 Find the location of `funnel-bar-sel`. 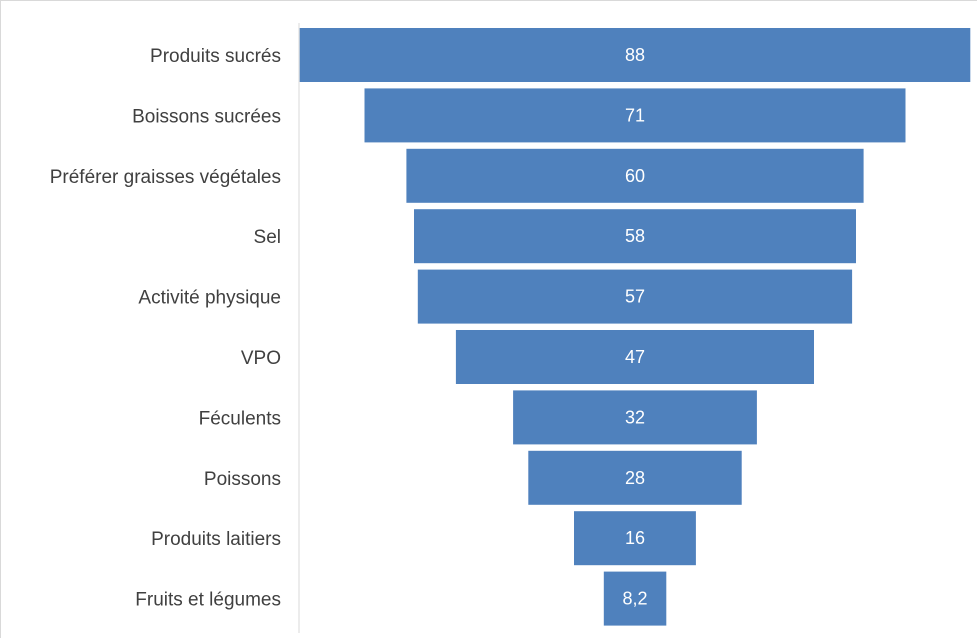

funnel-bar-sel is located at coordinates (635, 236).